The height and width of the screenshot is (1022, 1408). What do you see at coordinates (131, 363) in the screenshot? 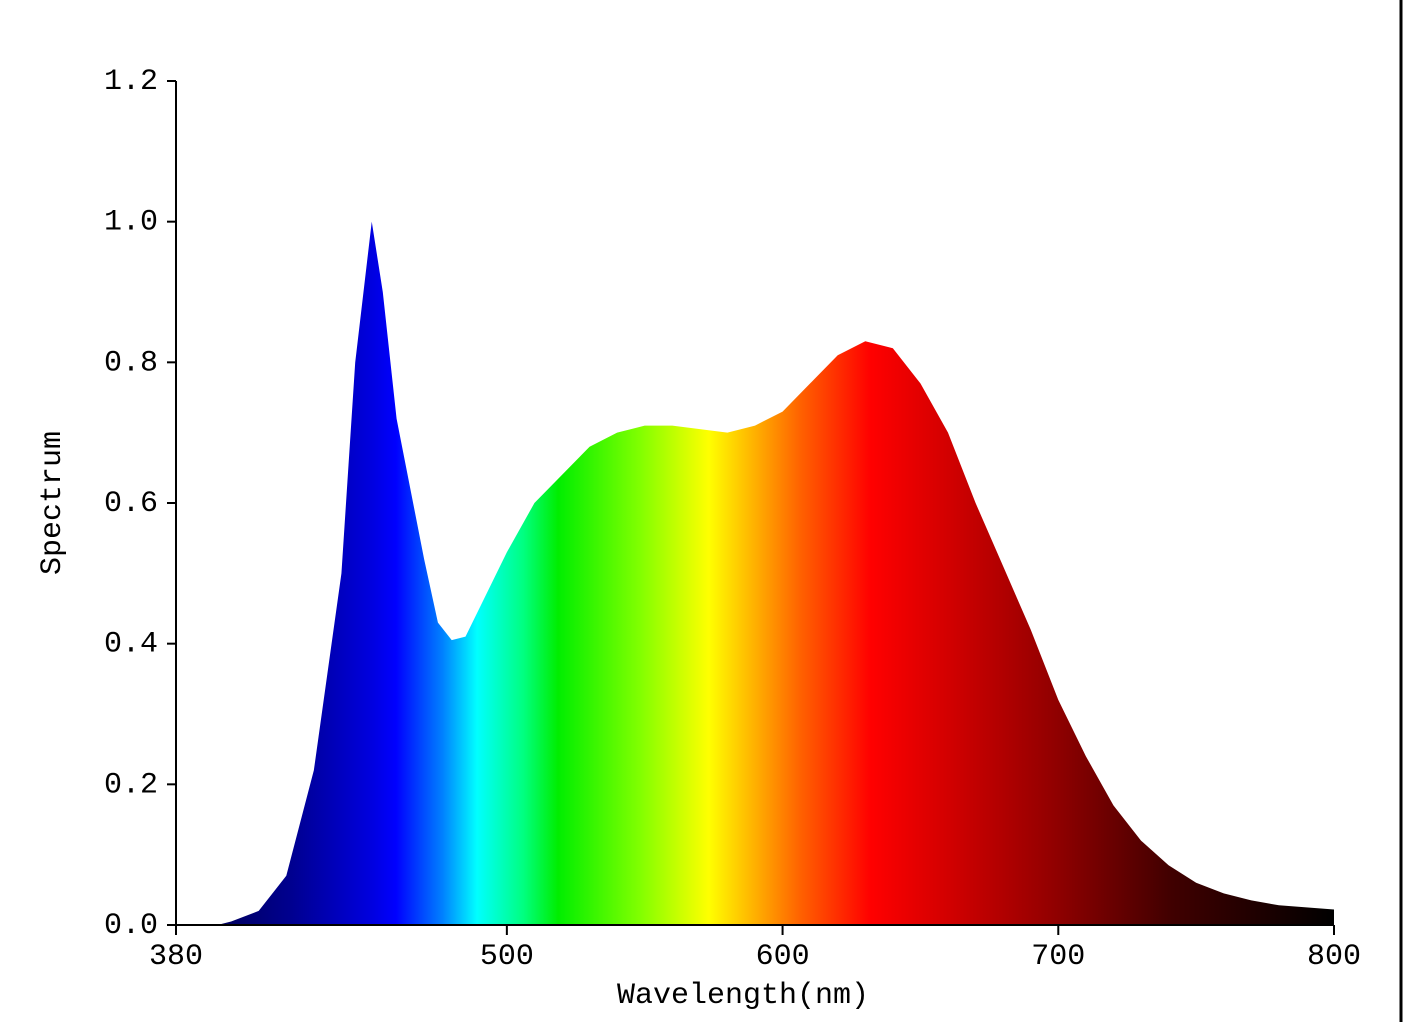
I see `y-tick-label: 0.8` at bounding box center [131, 363].